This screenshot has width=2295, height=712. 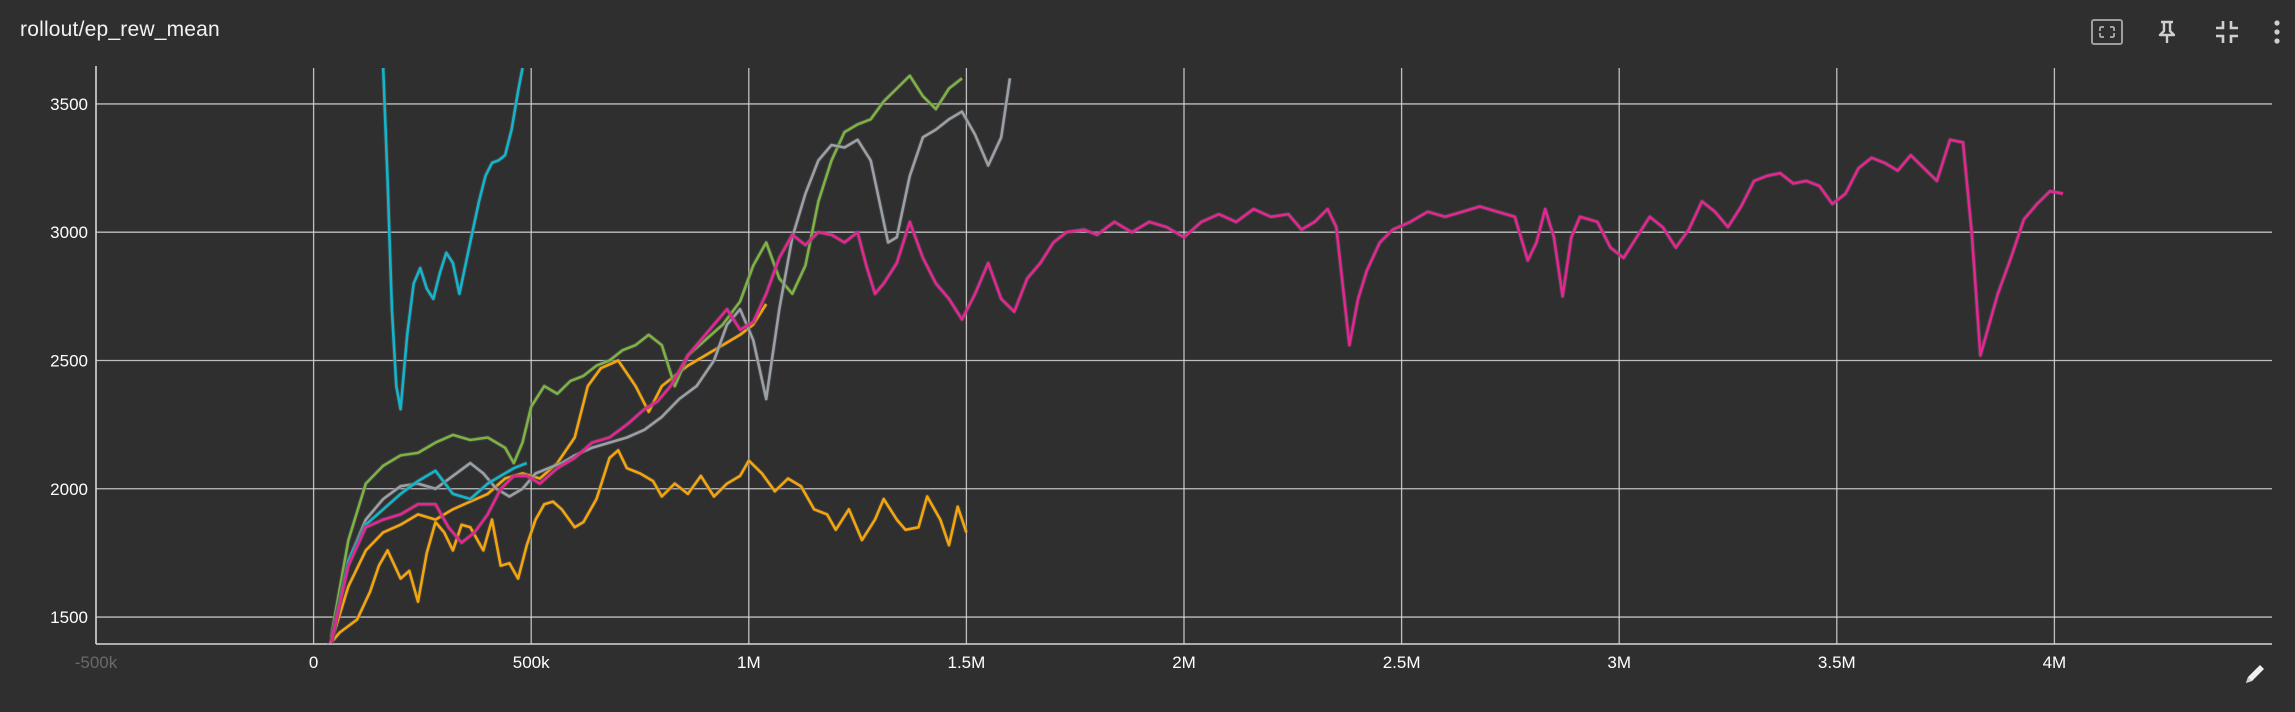 What do you see at coordinates (120, 29) in the screenshot?
I see `chart-title: rollout/ep_rew_mean` at bounding box center [120, 29].